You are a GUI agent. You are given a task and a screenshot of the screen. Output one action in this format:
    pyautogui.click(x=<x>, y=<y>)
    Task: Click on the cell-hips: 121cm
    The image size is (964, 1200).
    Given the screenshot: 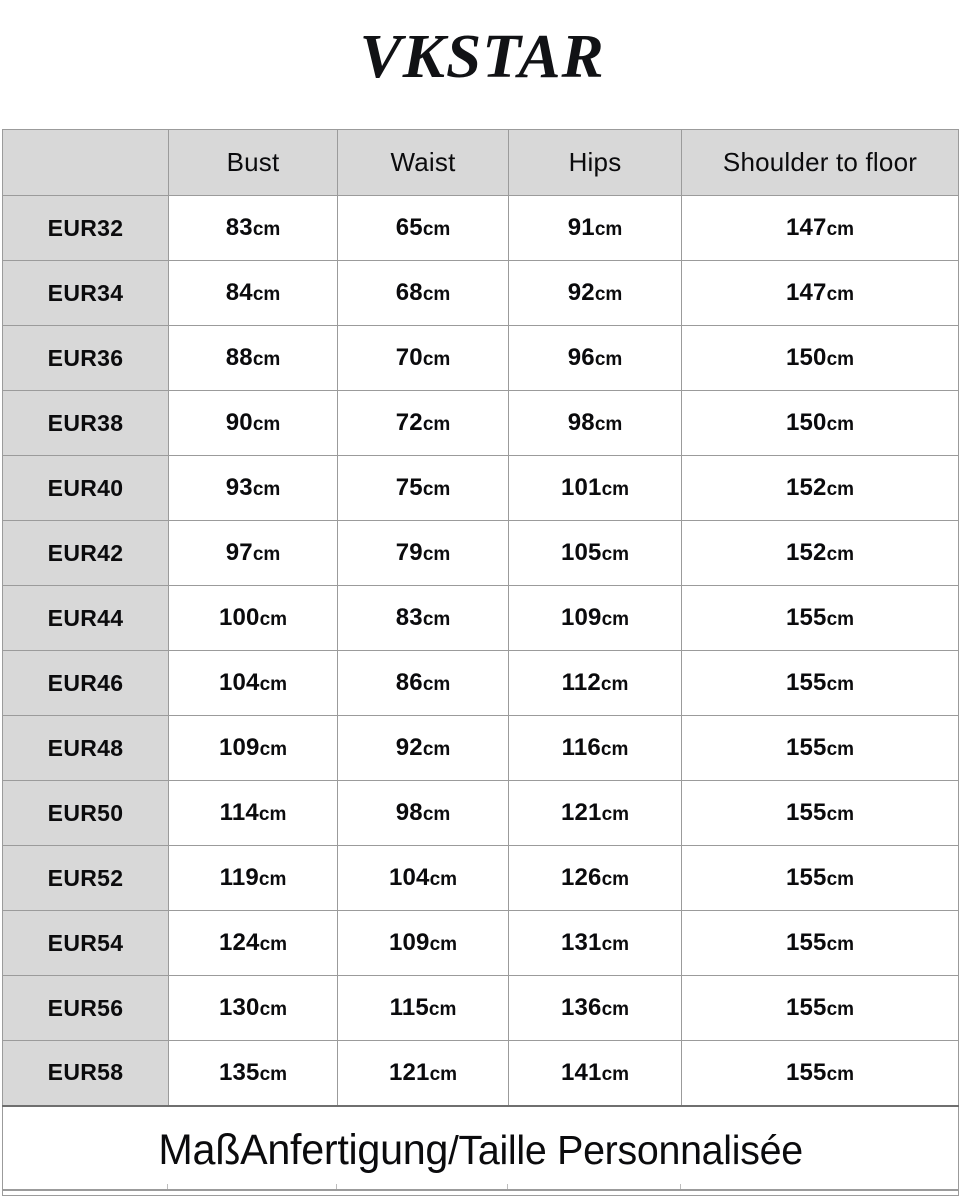 What is the action you would take?
    pyautogui.click(x=595, y=813)
    